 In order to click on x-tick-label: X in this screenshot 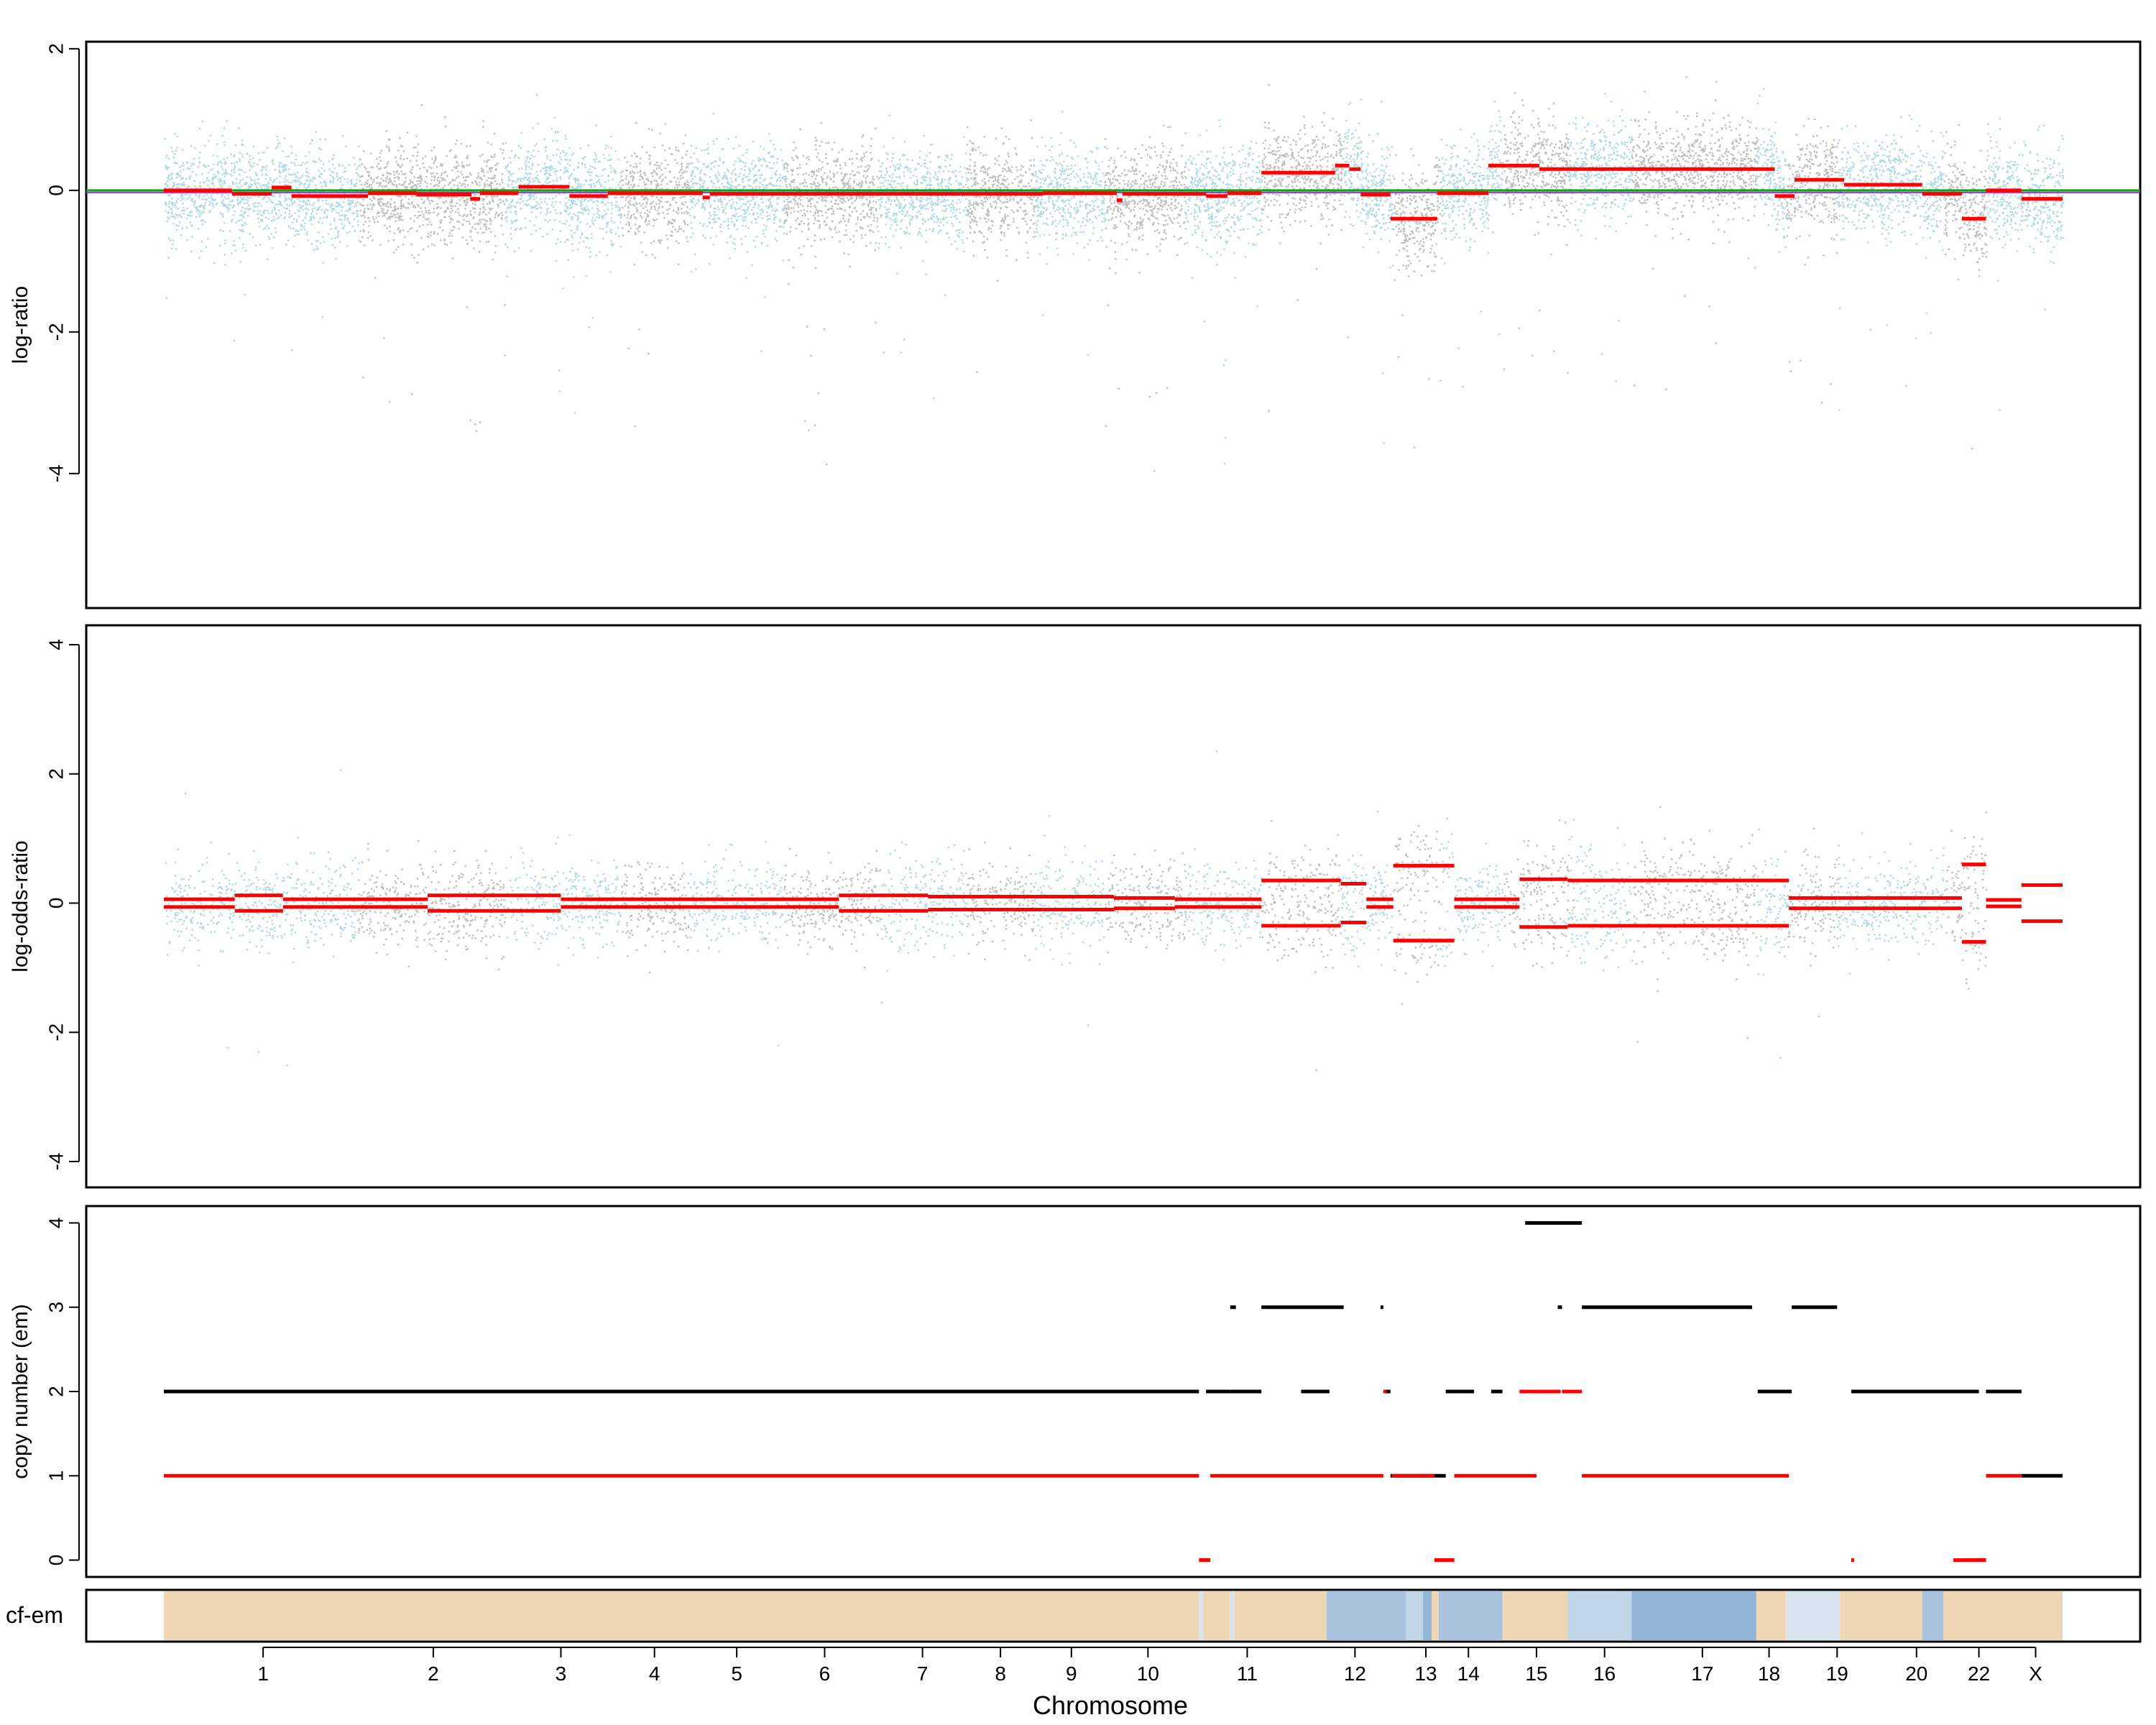, I will do `click(2036, 1673)`.